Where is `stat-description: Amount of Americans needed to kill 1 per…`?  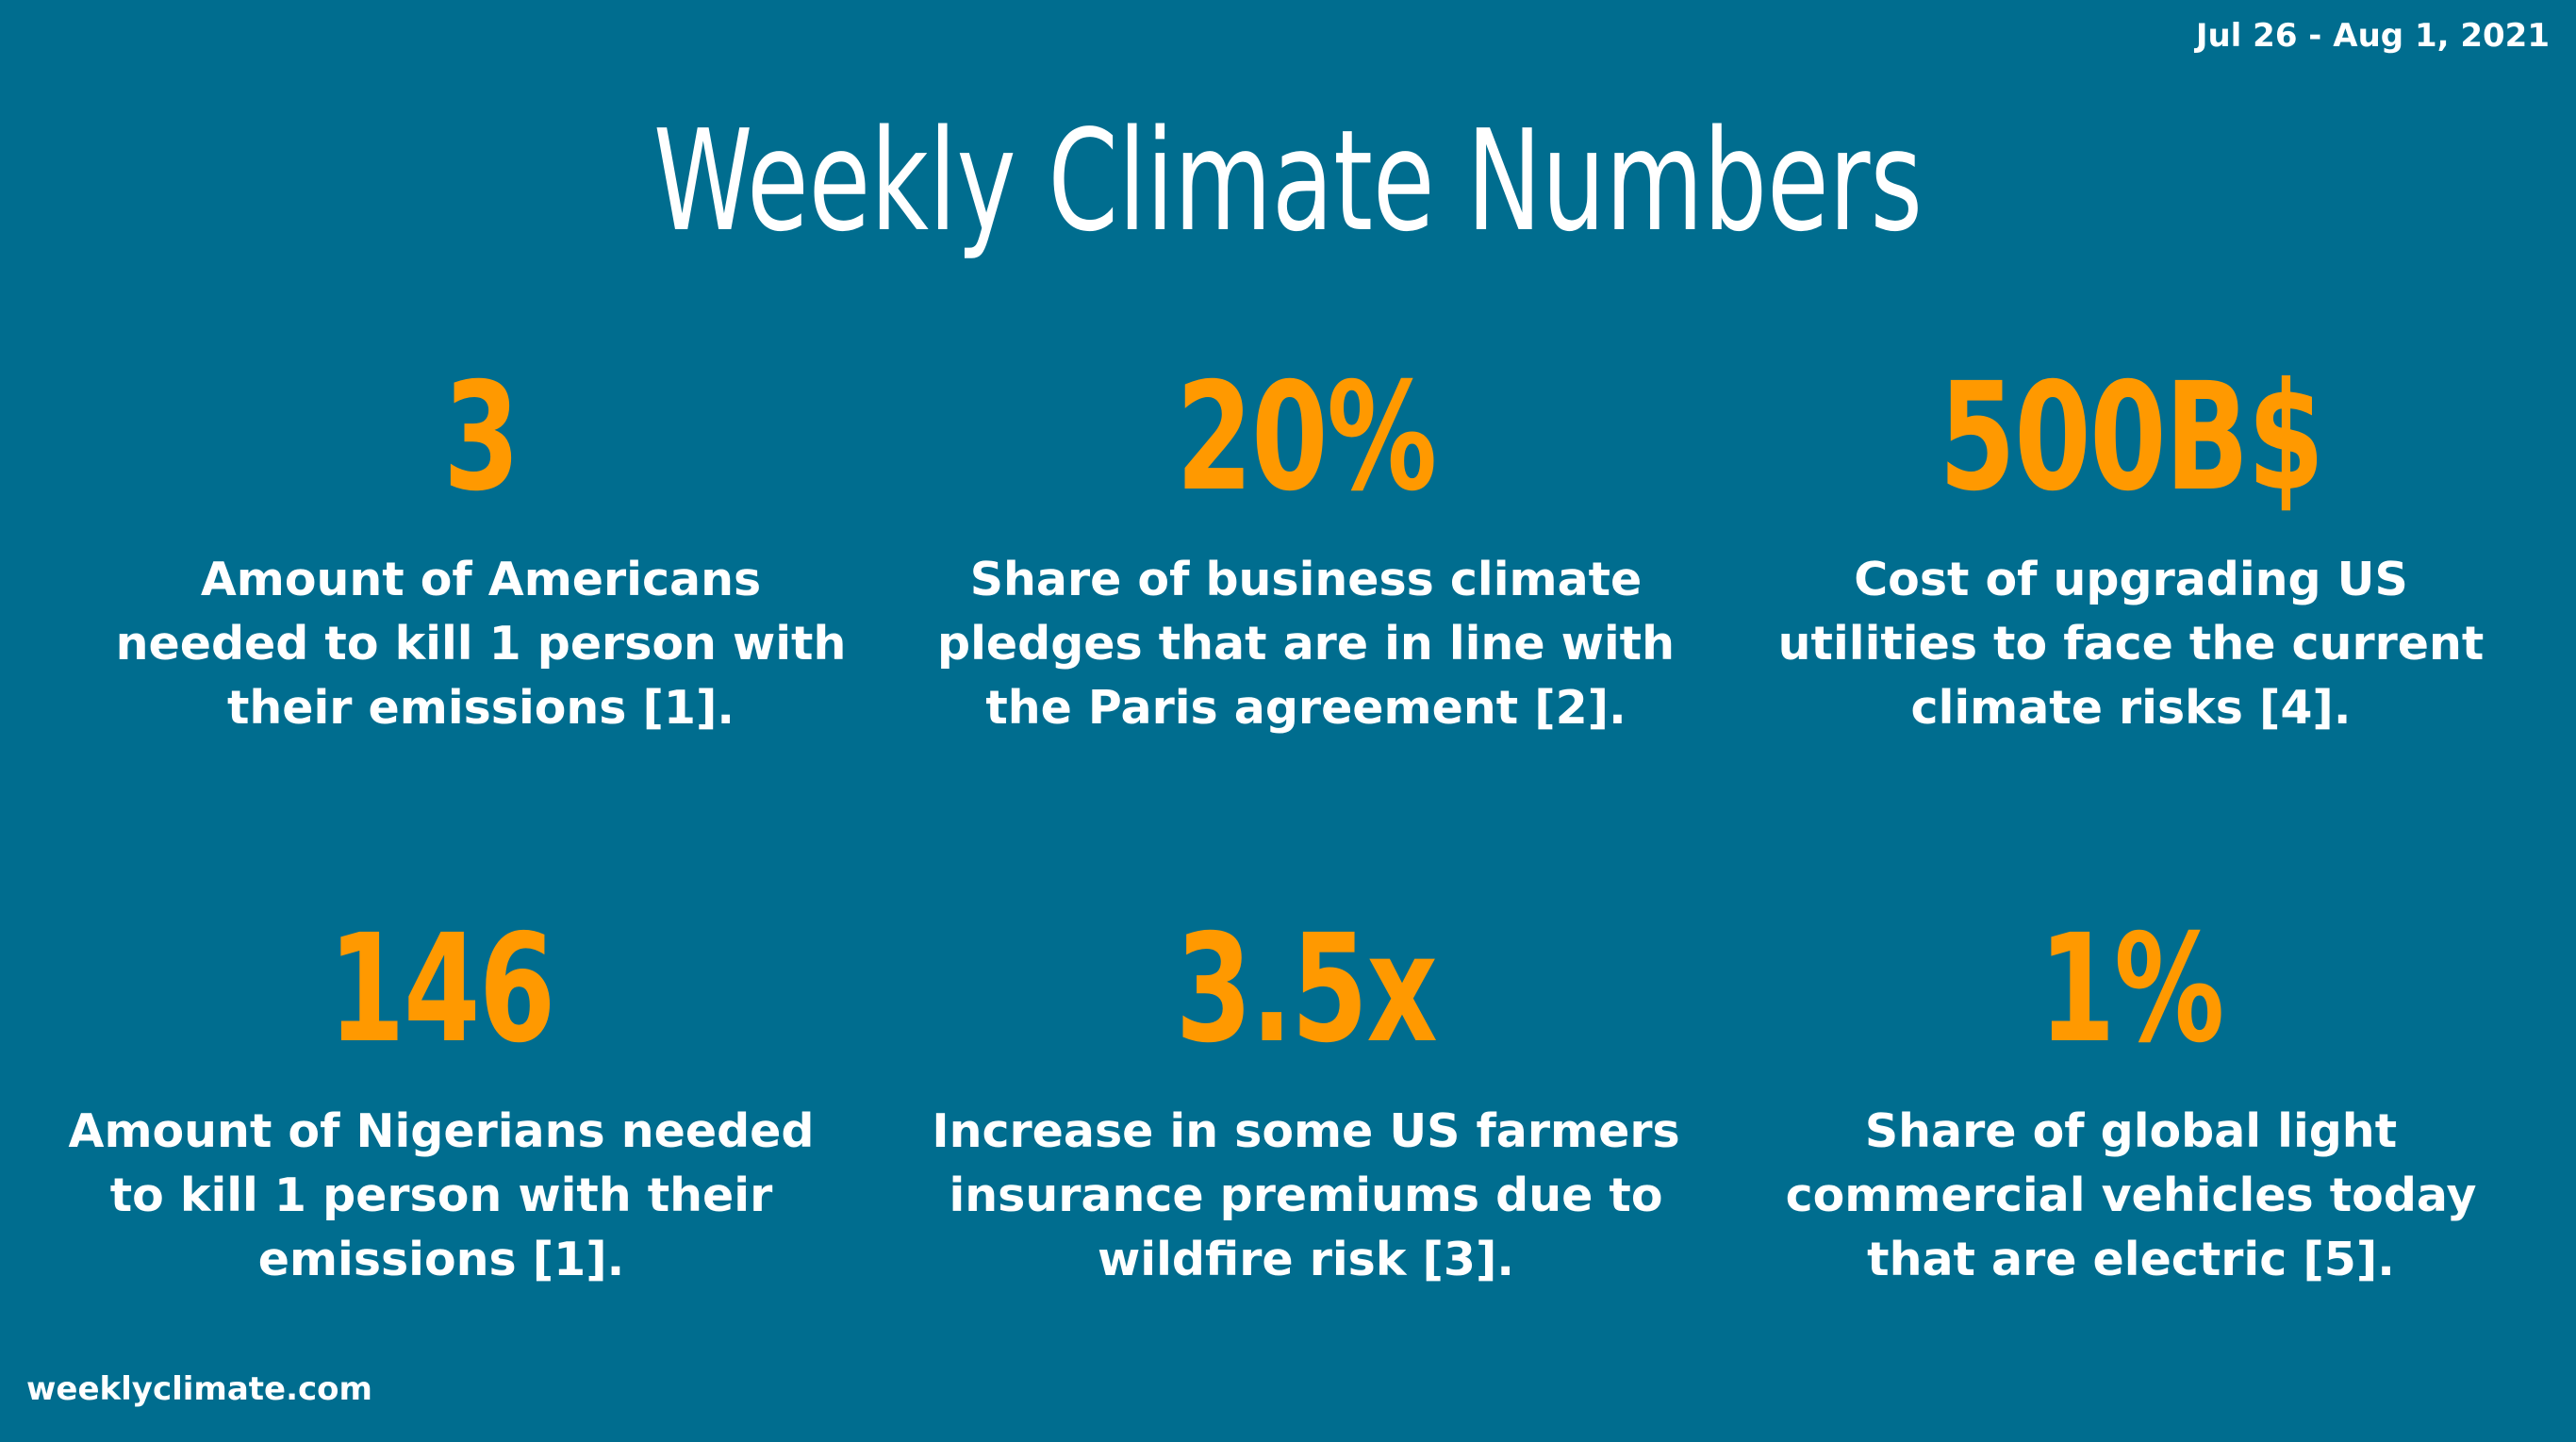 stat-description: Amount of Americans needed to kill 1 per… is located at coordinates (481, 644).